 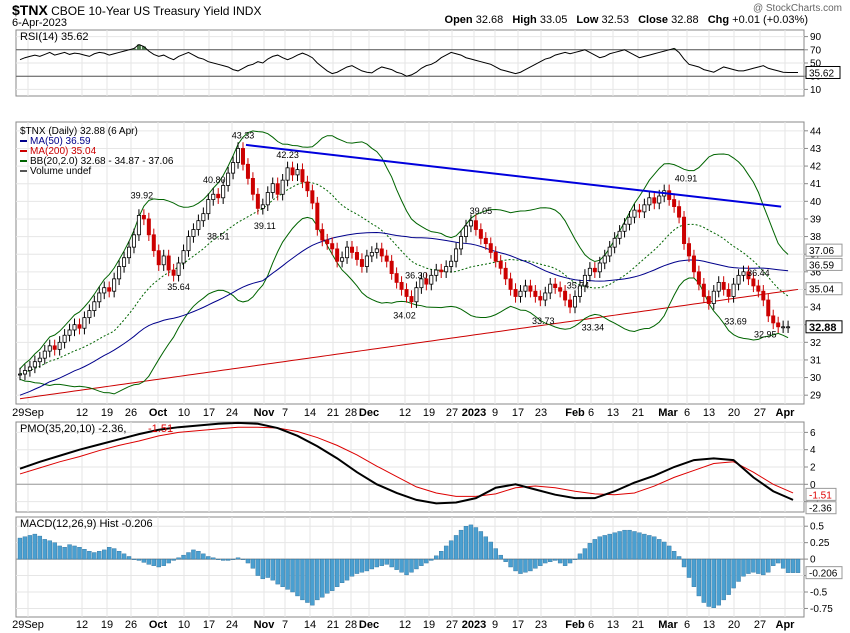 What do you see at coordinates (333, 413) in the screenshot?
I see `x-axis-top-tick-label: 21` at bounding box center [333, 413].